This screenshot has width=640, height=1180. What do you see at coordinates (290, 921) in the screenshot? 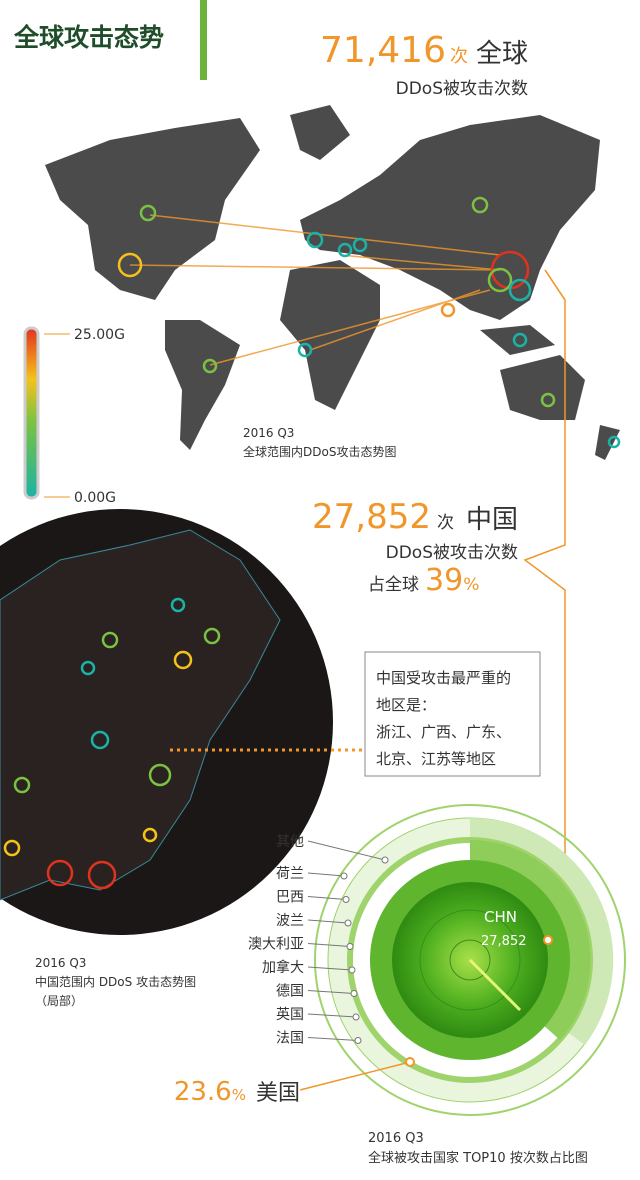
I see `country-label: 波兰` at bounding box center [290, 921].